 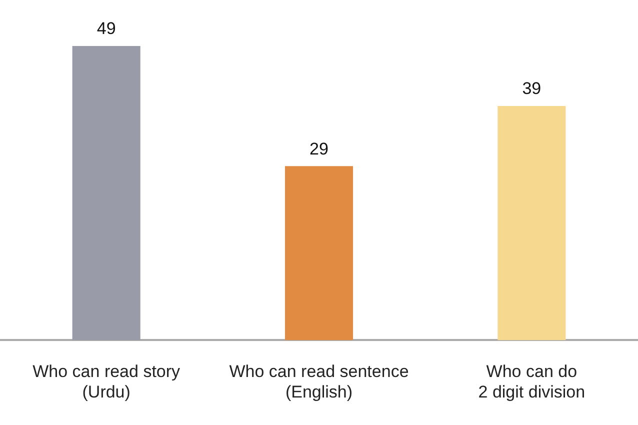 What do you see at coordinates (532, 382) in the screenshot?
I see `x-tick-label: Who can do 2 digit division` at bounding box center [532, 382].